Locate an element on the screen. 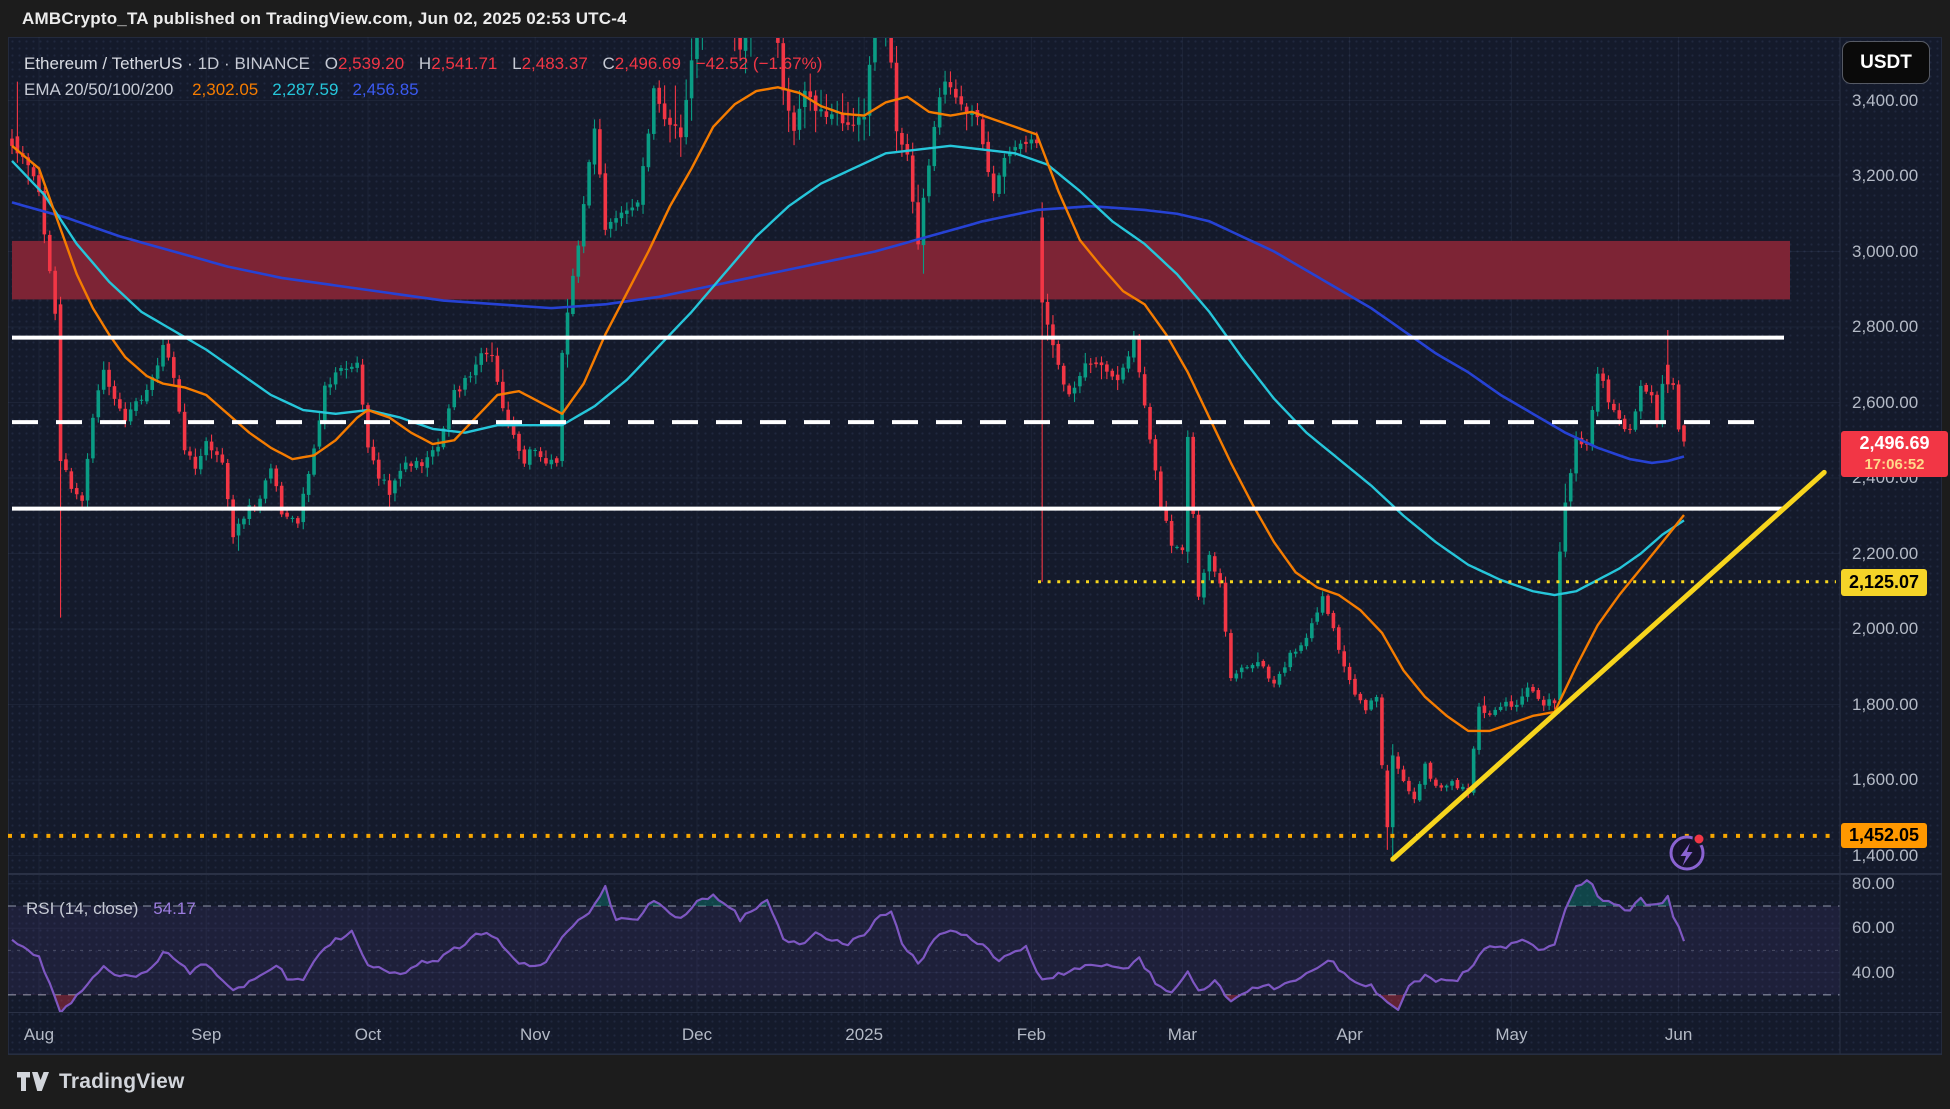 The width and height of the screenshot is (1950, 1109). time-tick-label: Sep is located at coordinates (206, 1034).